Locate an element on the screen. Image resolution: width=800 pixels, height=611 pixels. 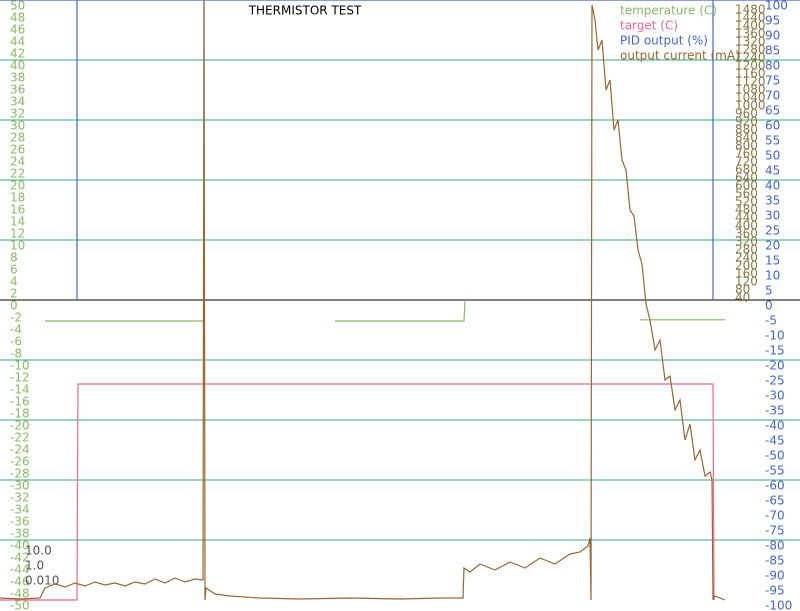
y-tick-label: 18 is located at coordinates (17, 198).